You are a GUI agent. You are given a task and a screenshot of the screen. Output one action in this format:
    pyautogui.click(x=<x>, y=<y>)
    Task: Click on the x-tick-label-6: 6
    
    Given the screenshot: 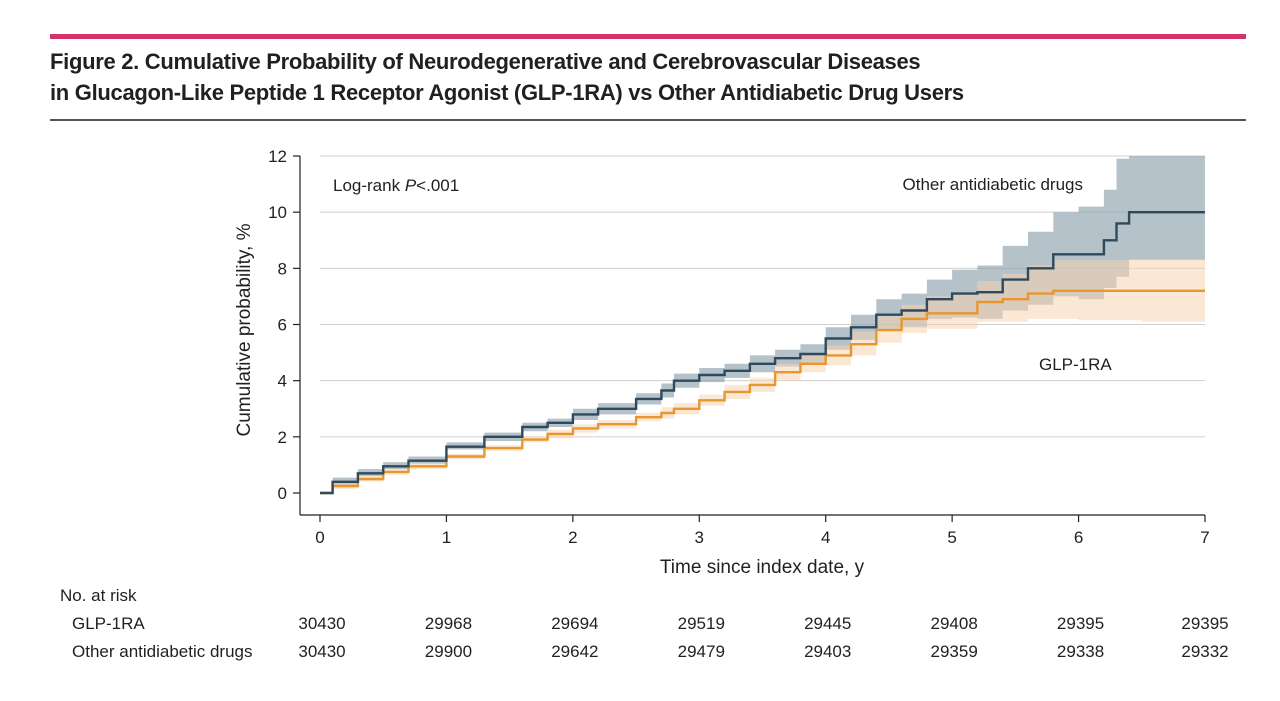 What is the action you would take?
    pyautogui.click(x=1078, y=537)
    